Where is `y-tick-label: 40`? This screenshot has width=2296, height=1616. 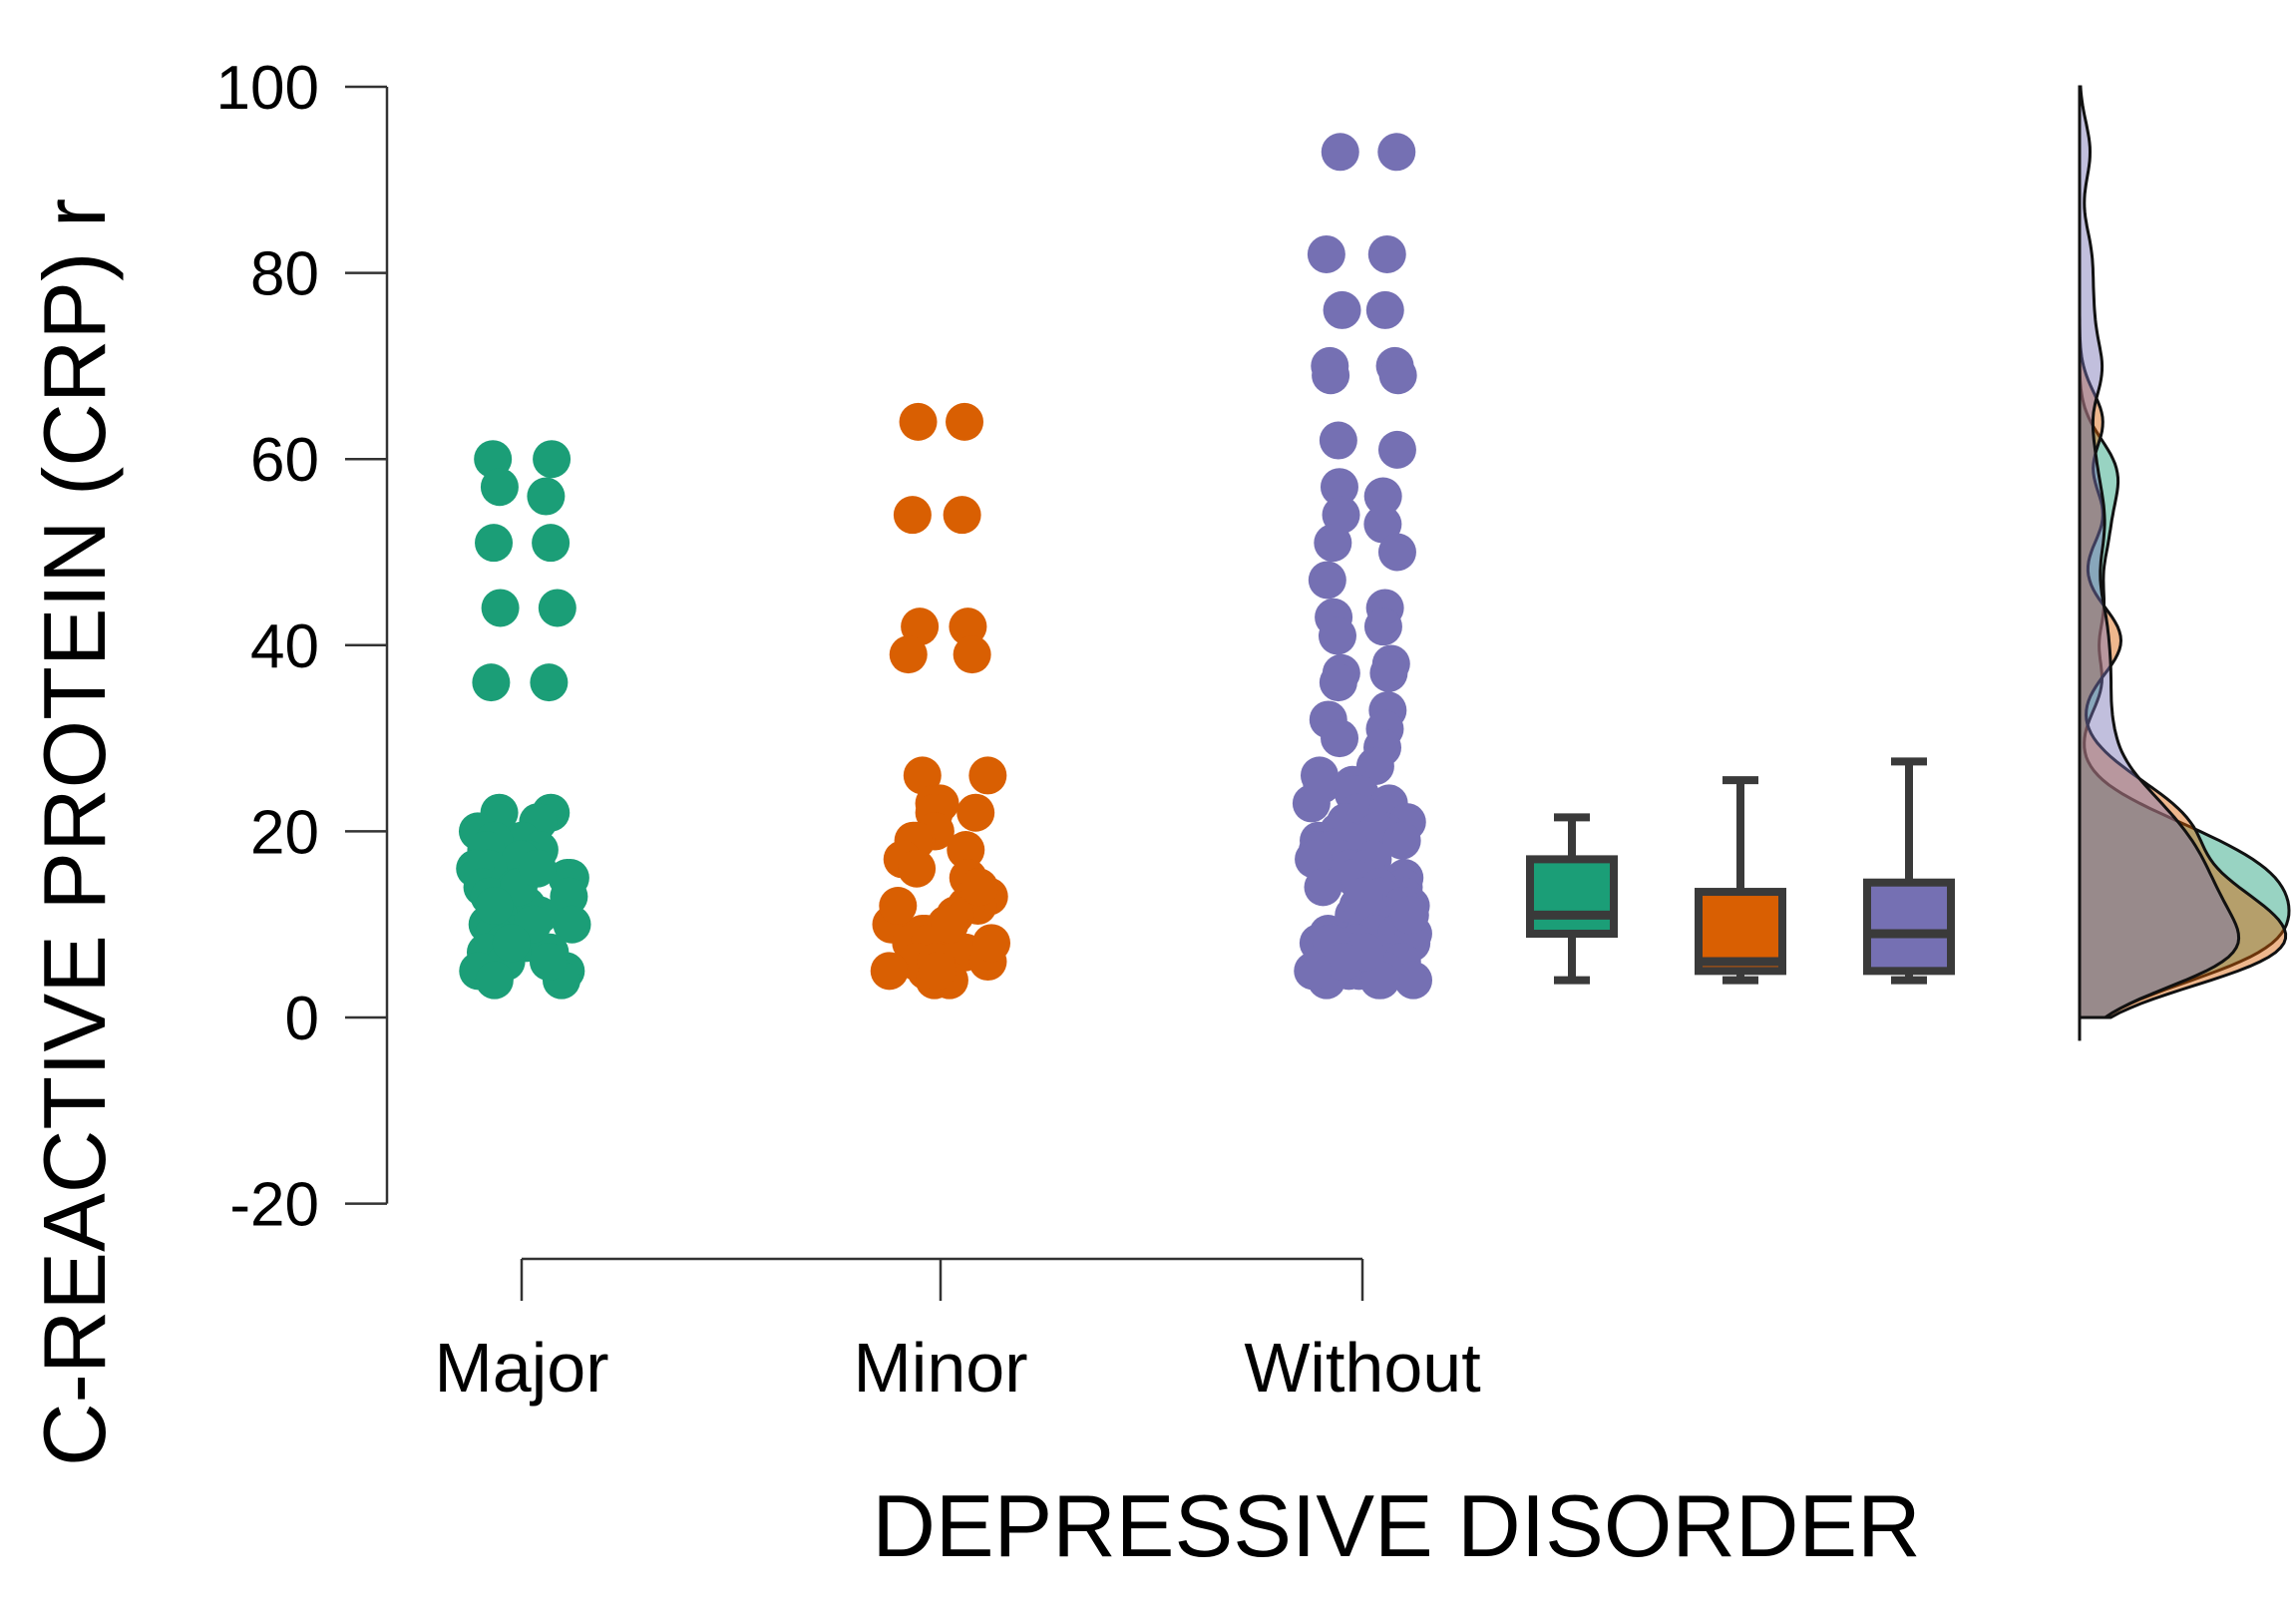 y-tick-label: 40 is located at coordinates (284, 646).